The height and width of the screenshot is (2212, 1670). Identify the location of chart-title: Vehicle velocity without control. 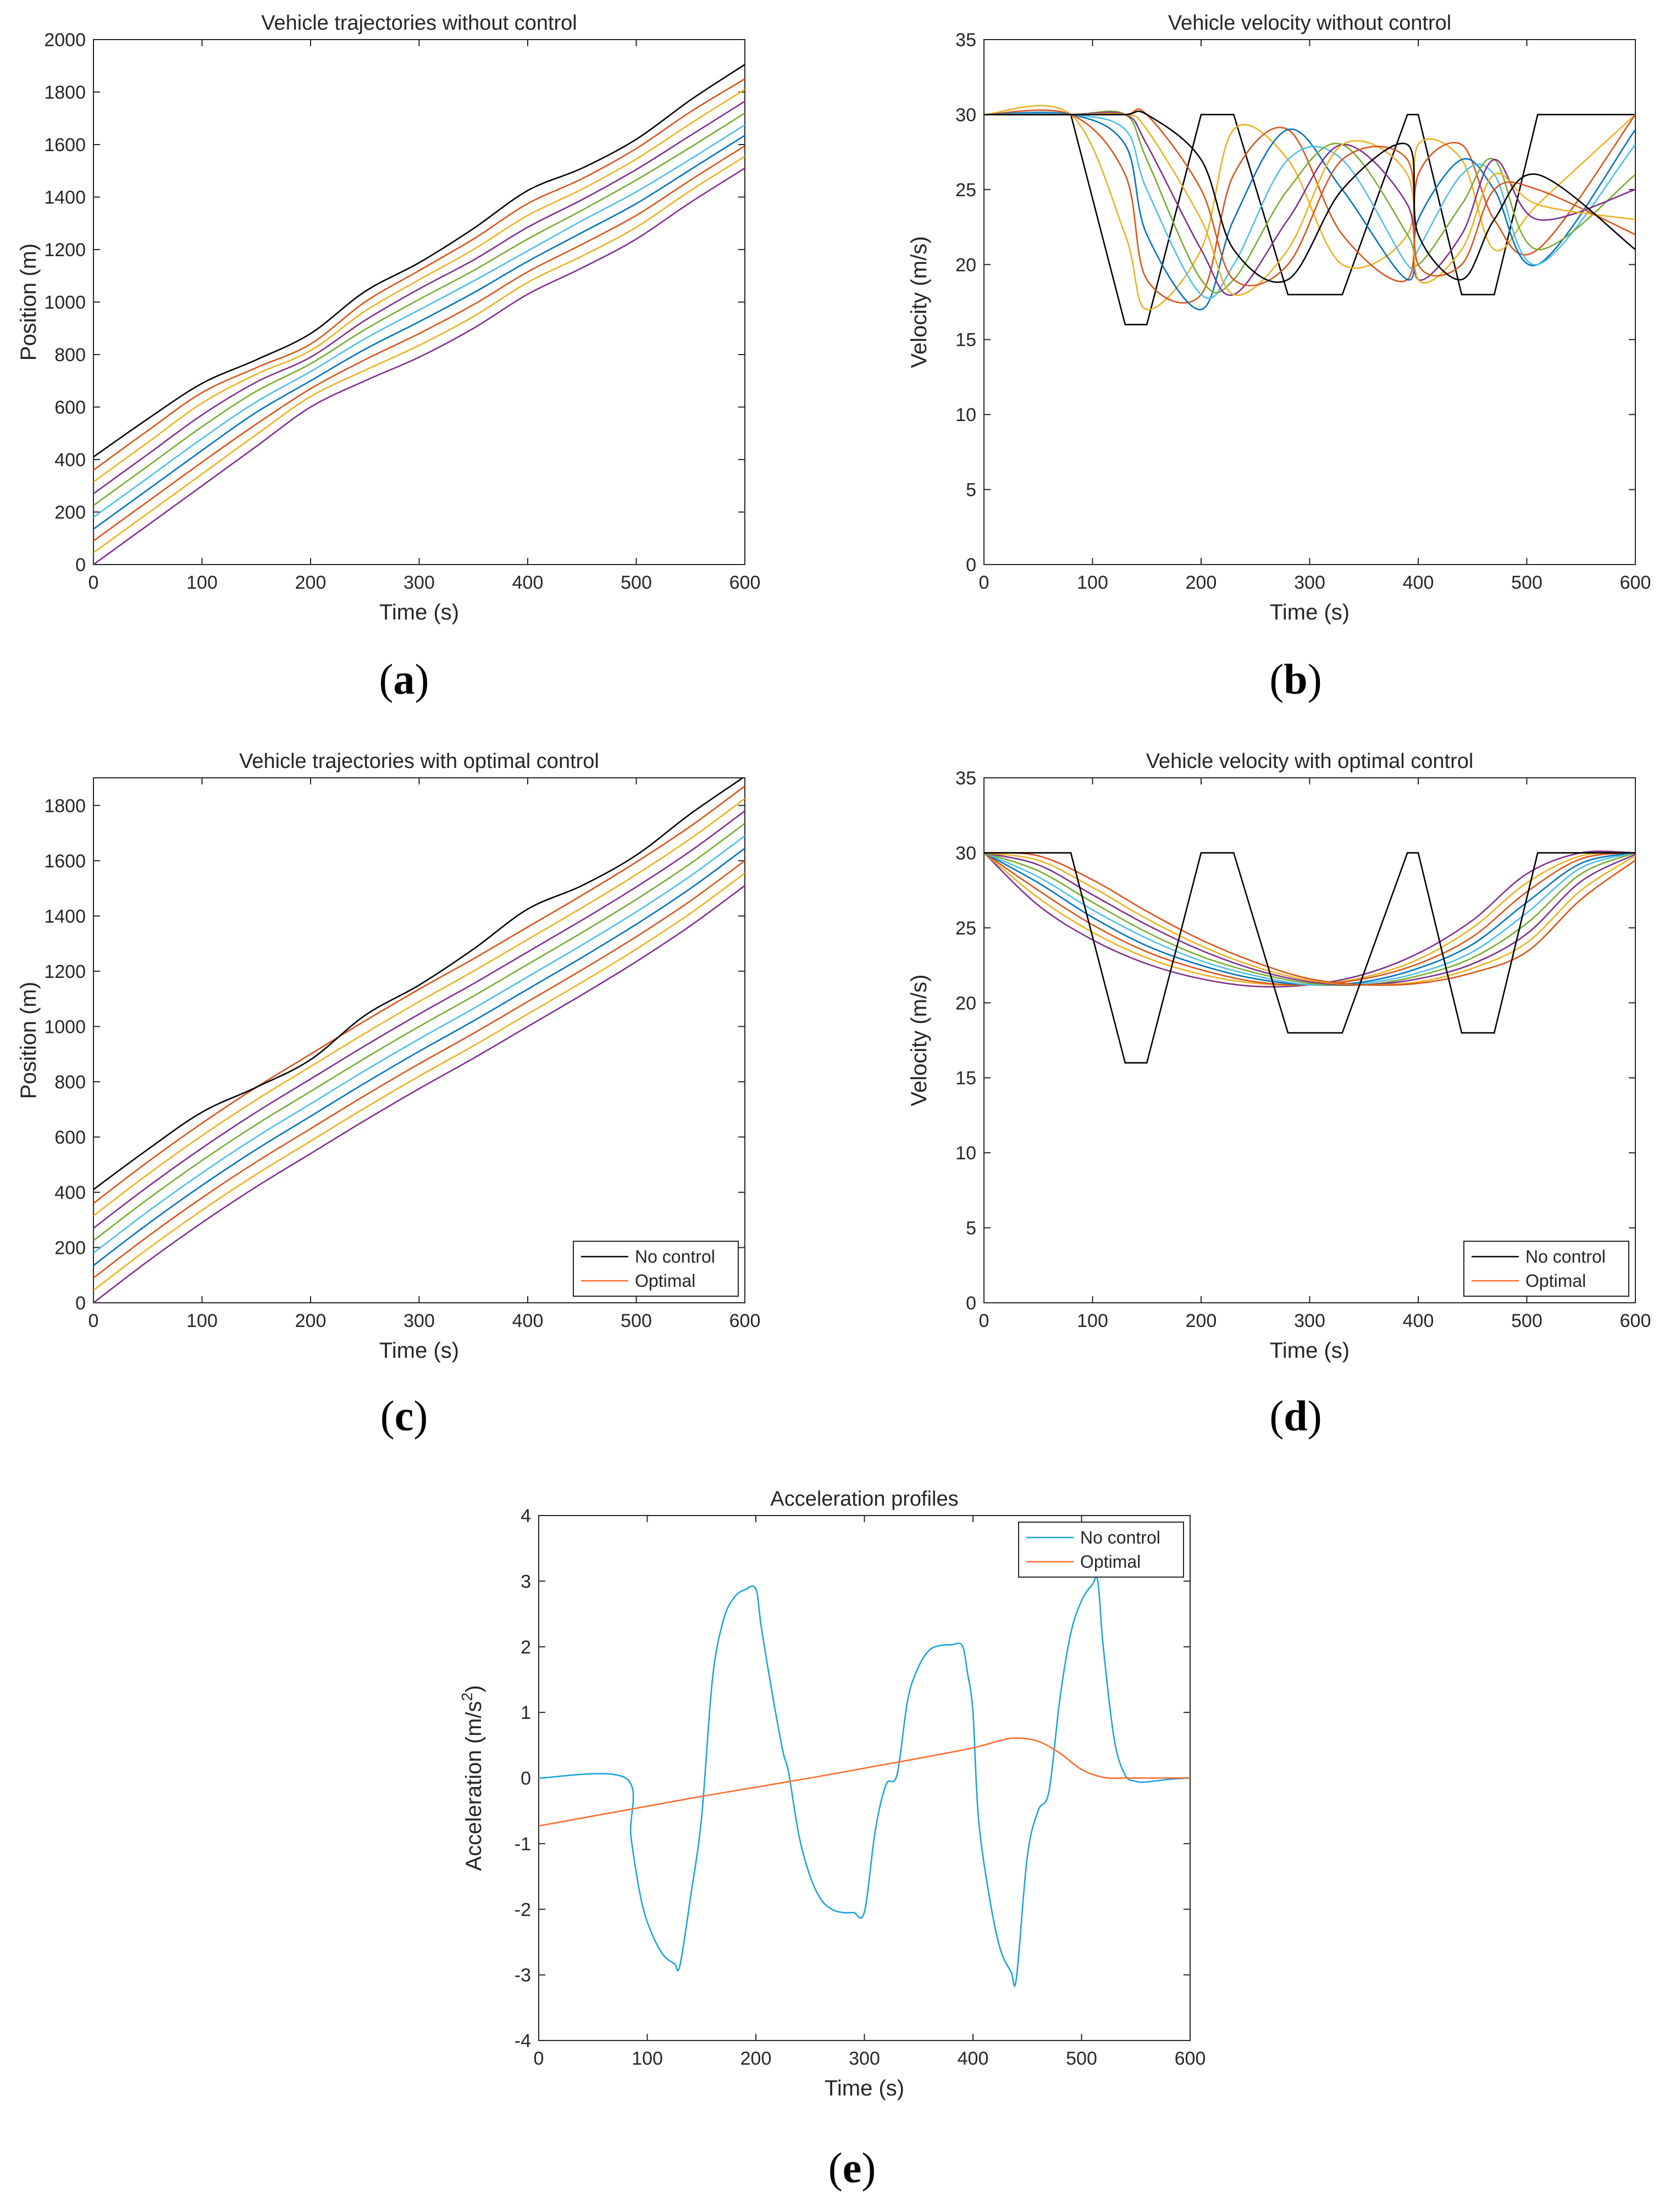
(1309, 23).